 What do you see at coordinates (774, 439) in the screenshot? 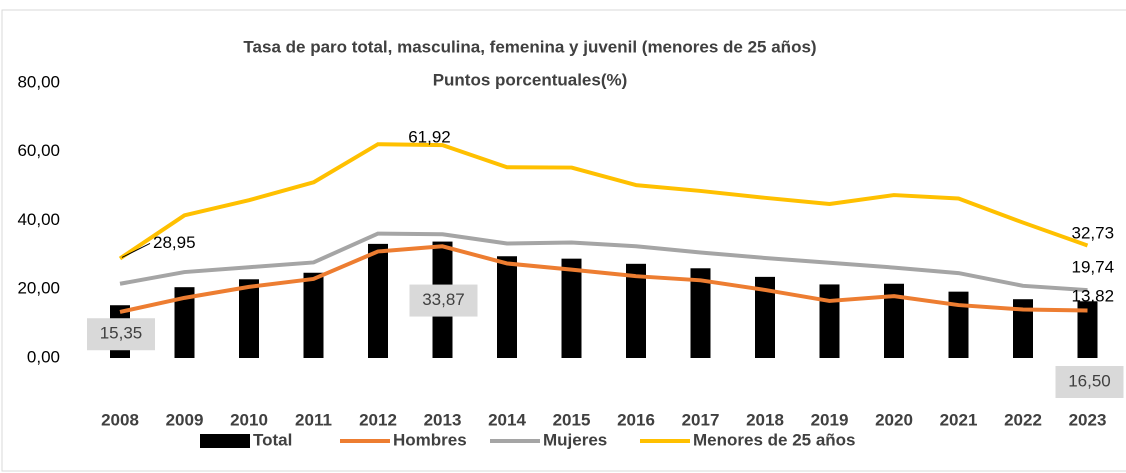
I see `legend-label: Menores de 25 años` at bounding box center [774, 439].